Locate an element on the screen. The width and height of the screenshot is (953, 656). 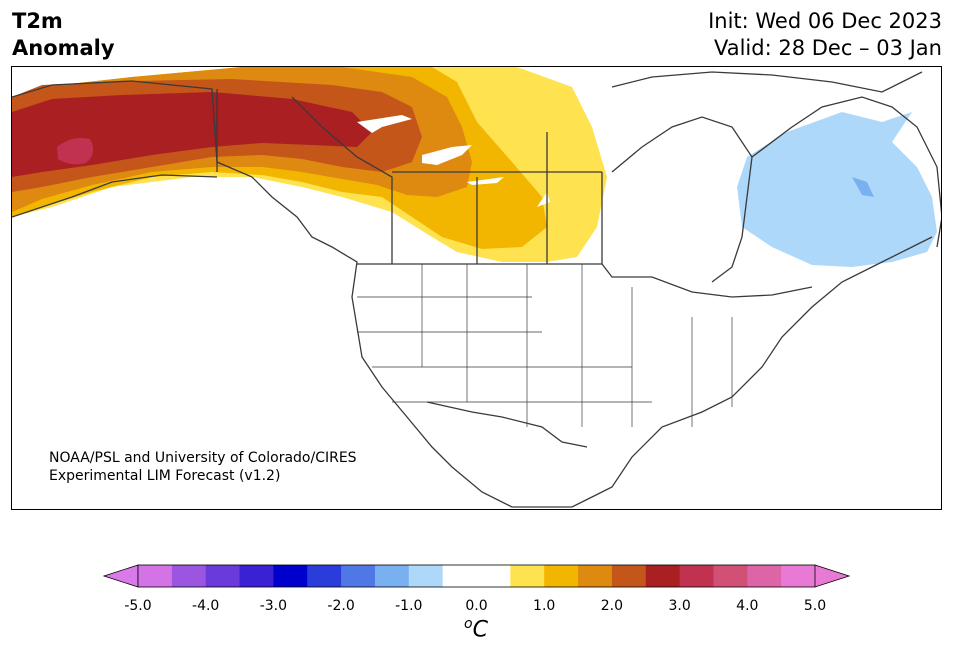
great-slave-lake is located at coordinates (447, 155).